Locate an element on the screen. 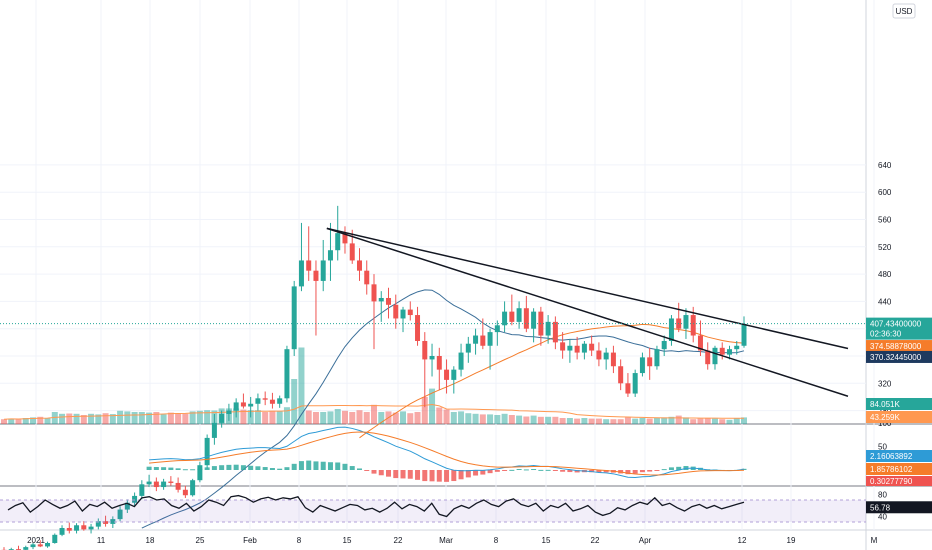  rsi-line is located at coordinates (376, 506).